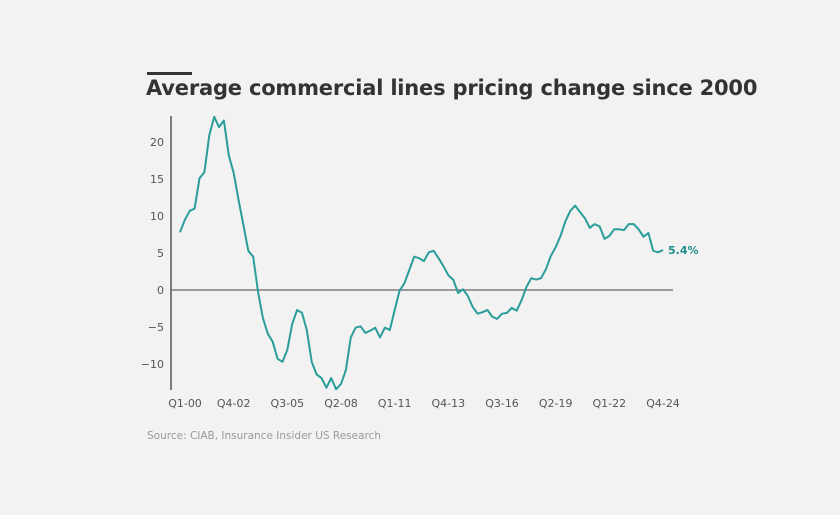 The image size is (840, 515). What do you see at coordinates (152, 364) in the screenshot?
I see `y-tick-label: −10` at bounding box center [152, 364].